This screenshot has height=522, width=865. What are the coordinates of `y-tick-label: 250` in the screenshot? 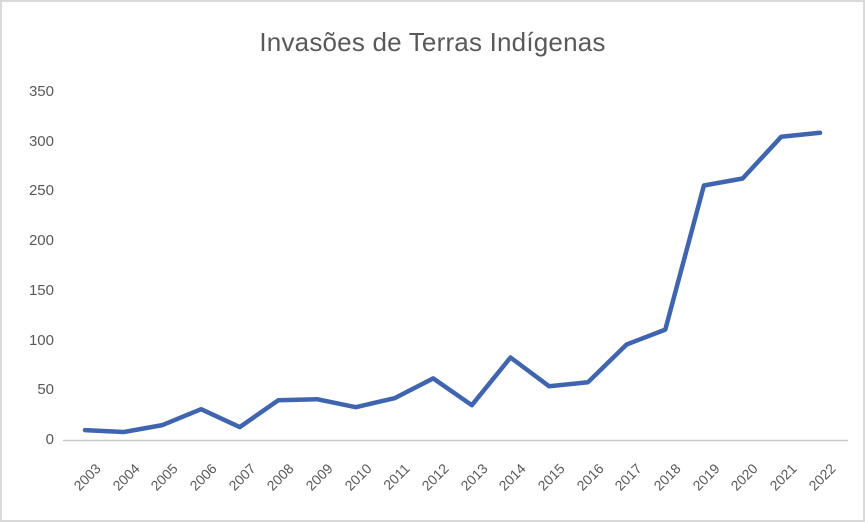 It's located at (41, 191).